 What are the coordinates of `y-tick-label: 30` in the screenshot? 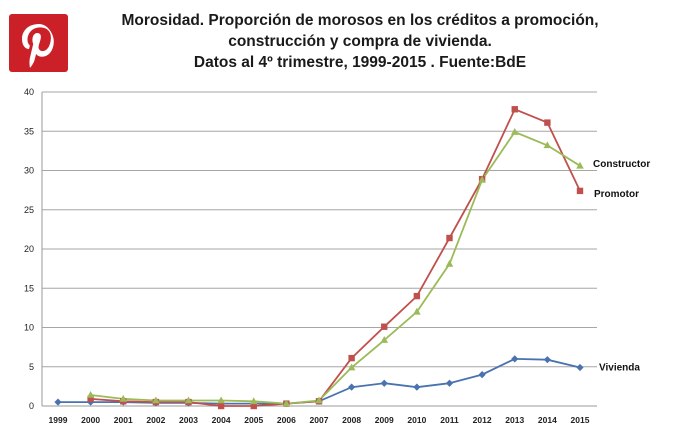 It's located at (29, 171).